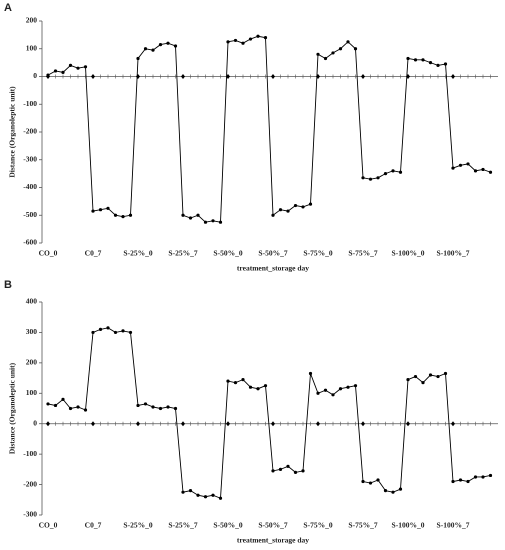 The image size is (505, 550). Describe the element at coordinates (8, 285) in the screenshot. I see `panel-label: B` at that location.